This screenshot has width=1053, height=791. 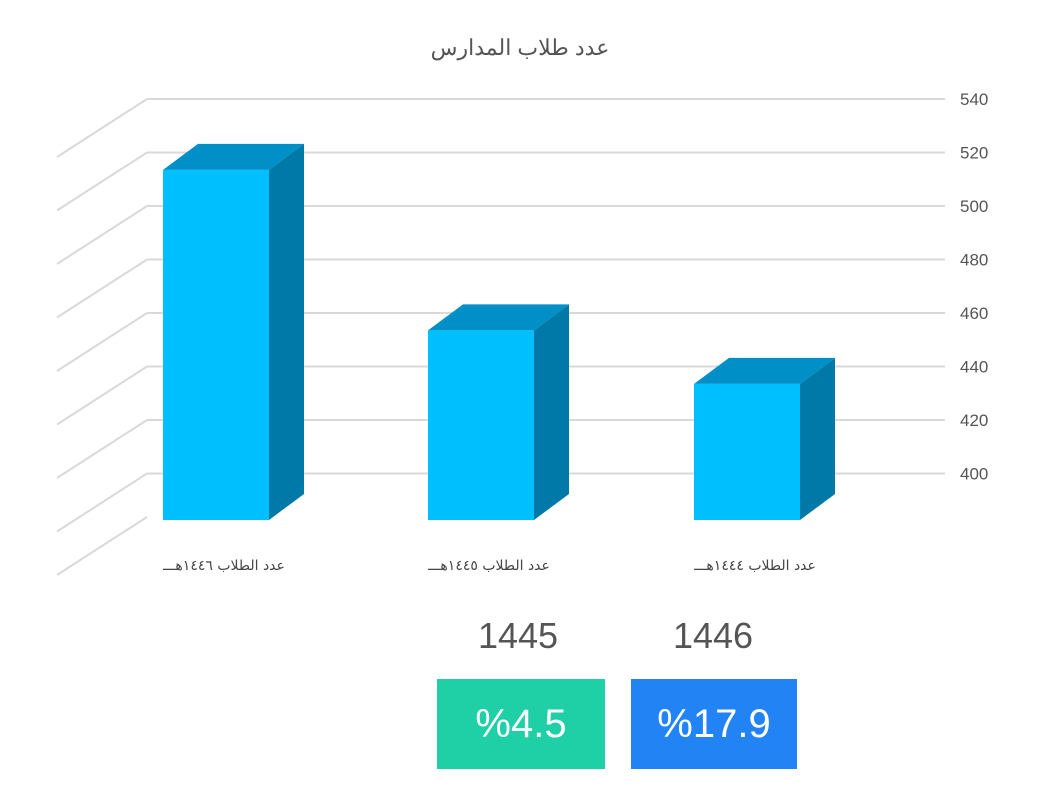 I want to click on y-tick-label: 520, so click(x=974, y=153).